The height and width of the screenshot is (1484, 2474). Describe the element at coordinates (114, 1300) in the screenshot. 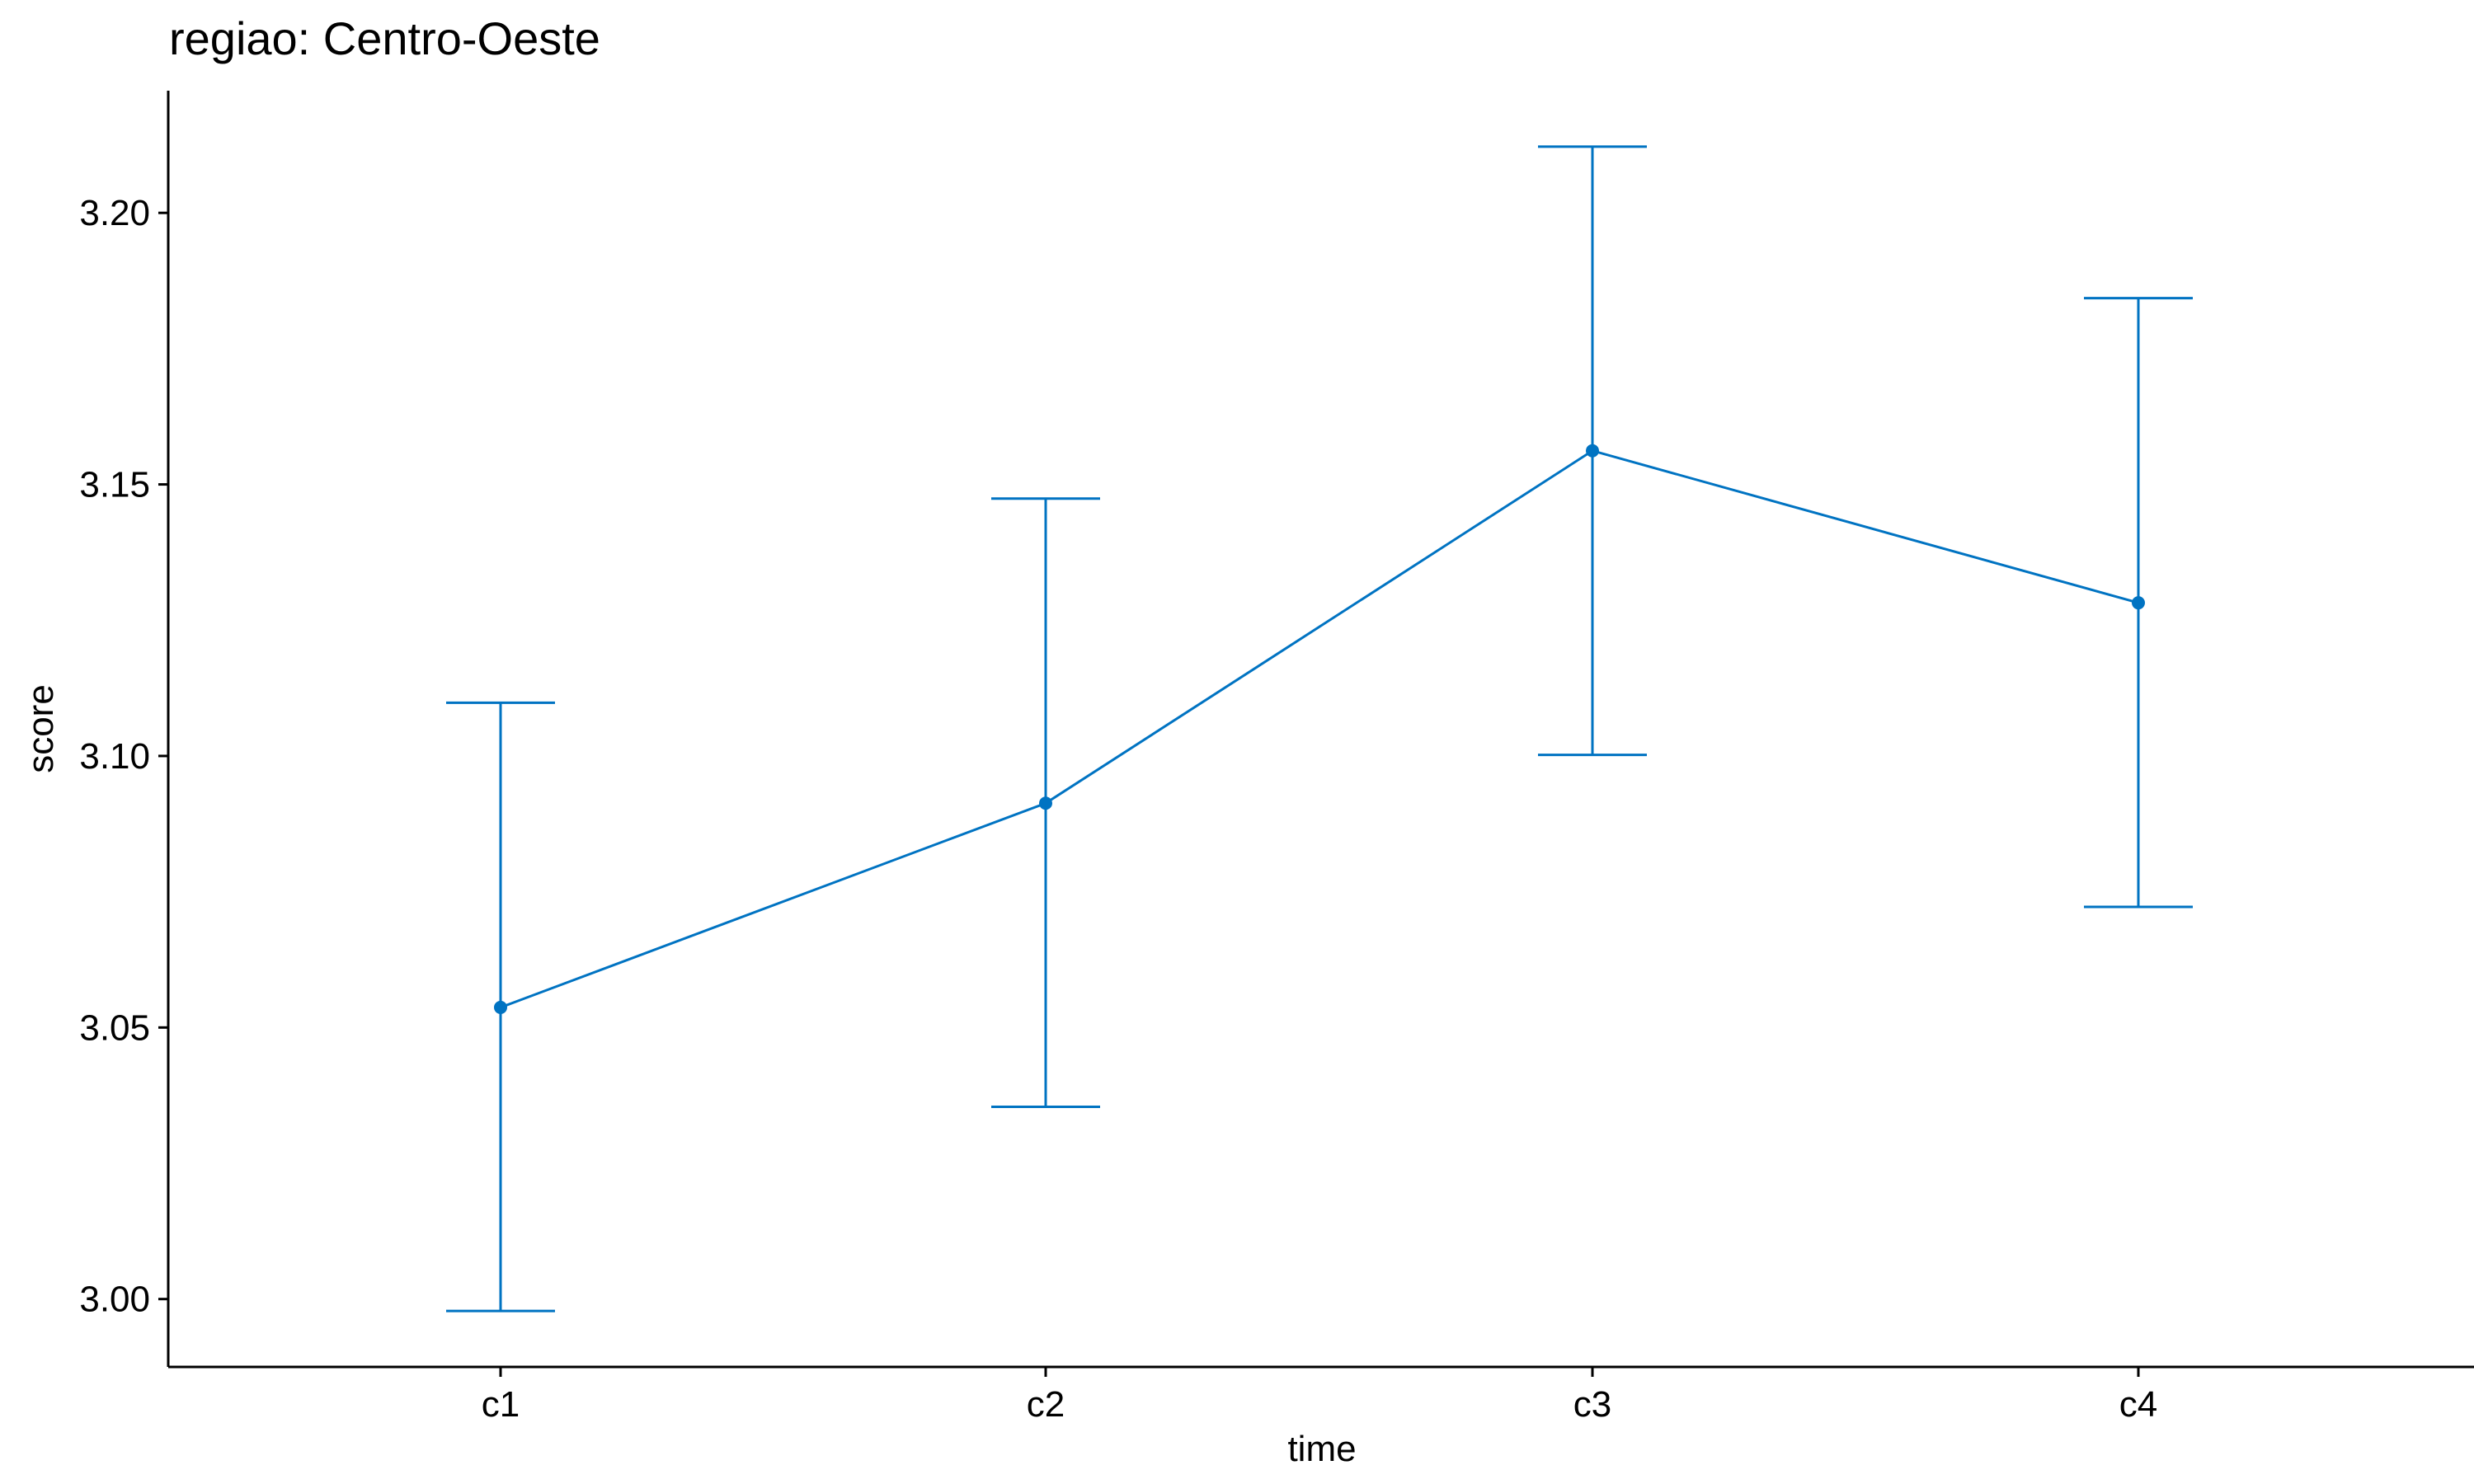

I see `y-tick-label: 3.00` at that location.